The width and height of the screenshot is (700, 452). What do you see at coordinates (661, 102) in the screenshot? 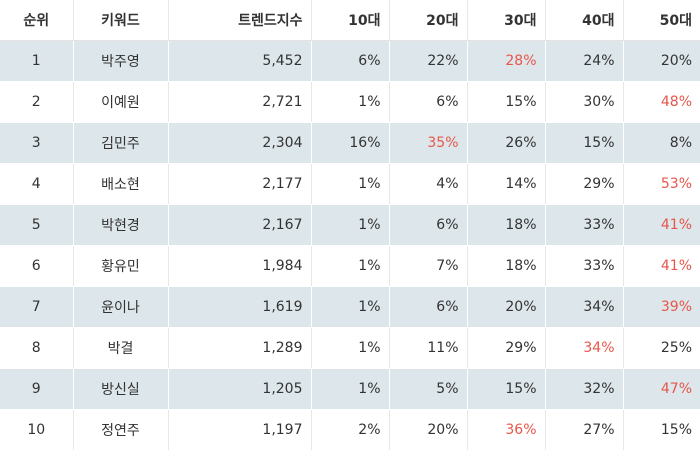
I see `cell-age-50: 48%` at bounding box center [661, 102].